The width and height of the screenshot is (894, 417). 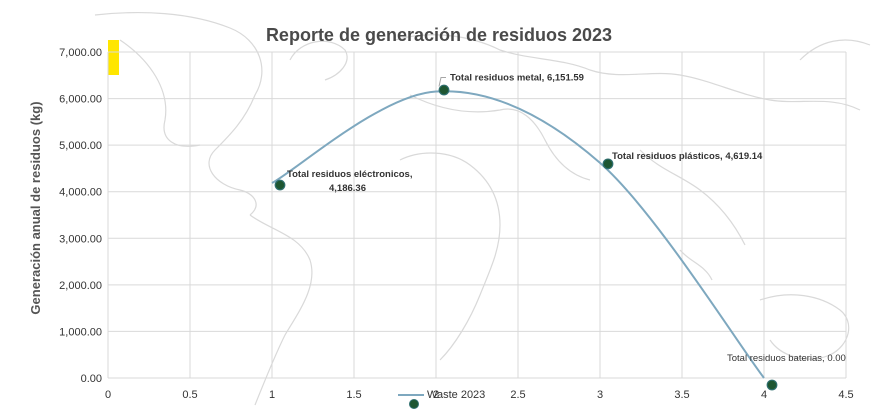 What do you see at coordinates (439, 35) in the screenshot?
I see `chart-title: Reporte de generación de residuos 2023` at bounding box center [439, 35].